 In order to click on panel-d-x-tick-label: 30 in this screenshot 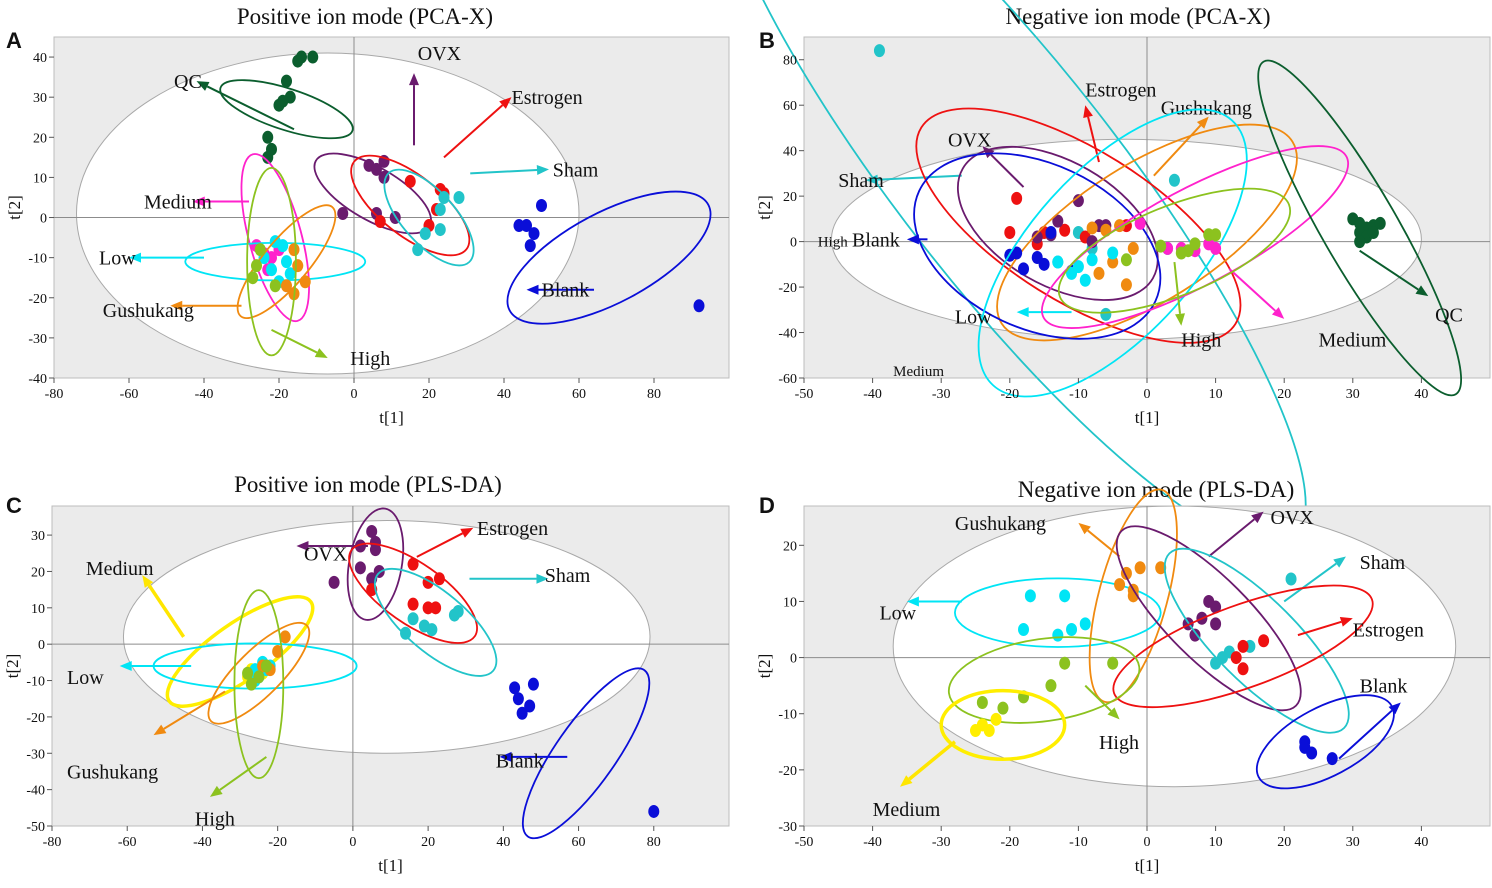, I will do `click(1353, 842)`.